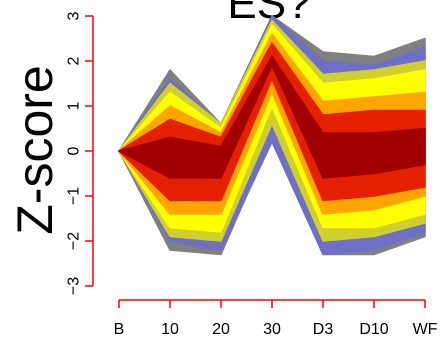  What do you see at coordinates (373, 329) in the screenshot?
I see `x-tick-label: D10` at bounding box center [373, 329].